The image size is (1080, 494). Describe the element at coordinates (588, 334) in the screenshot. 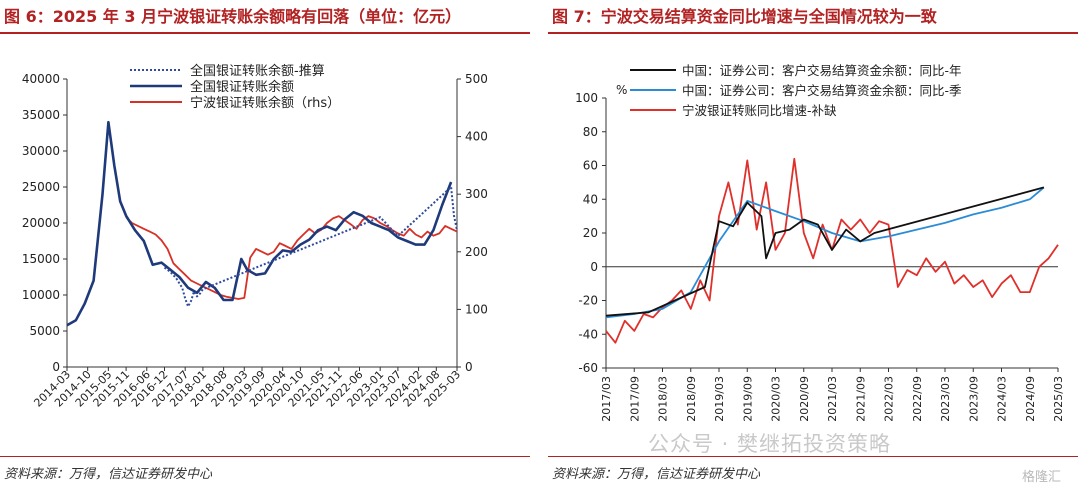

I see `y-tick-label: -40` at that location.